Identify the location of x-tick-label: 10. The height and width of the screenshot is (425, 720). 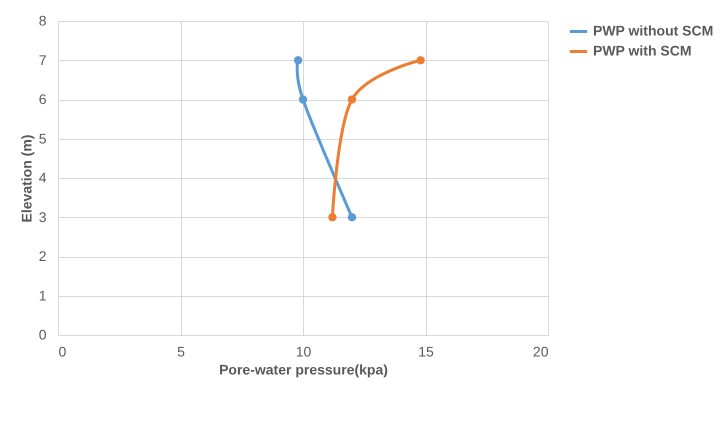
(304, 352).